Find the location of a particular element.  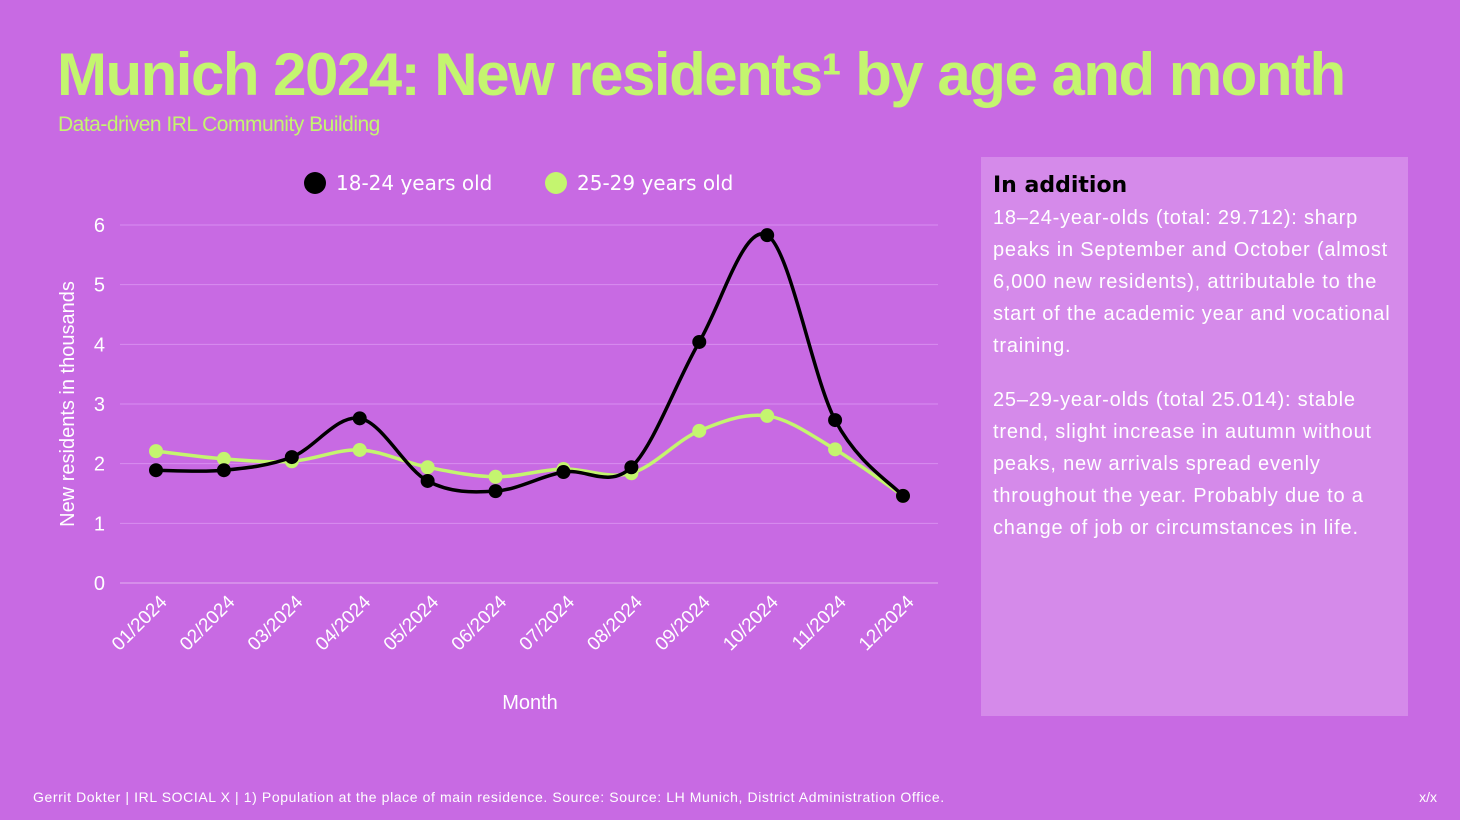

x-tick-label: 12/2024 is located at coordinates (887, 623).